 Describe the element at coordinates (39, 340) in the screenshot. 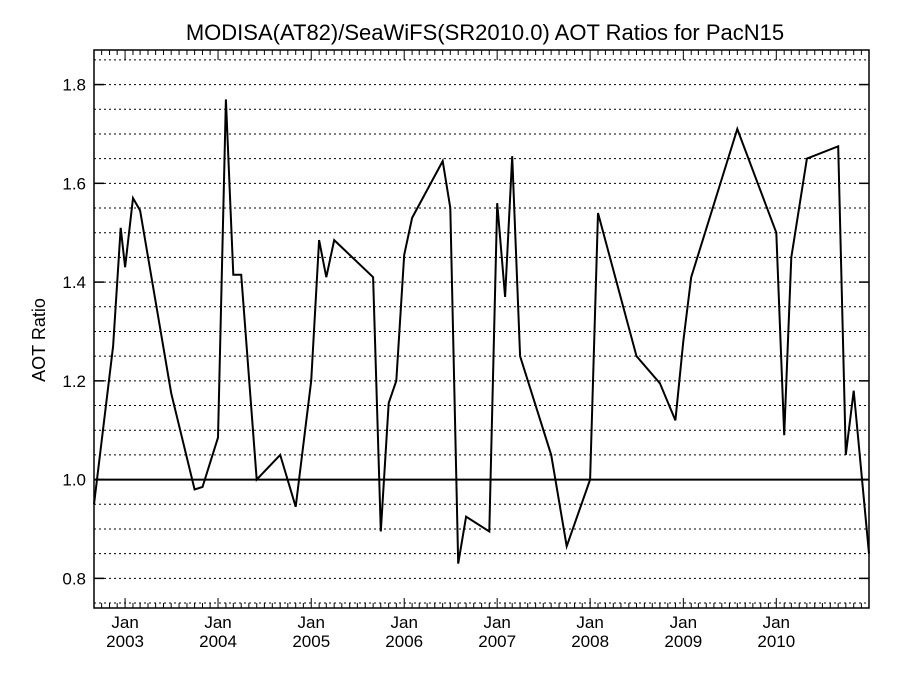

I see `y-axis-label: AOT Ratio` at that location.